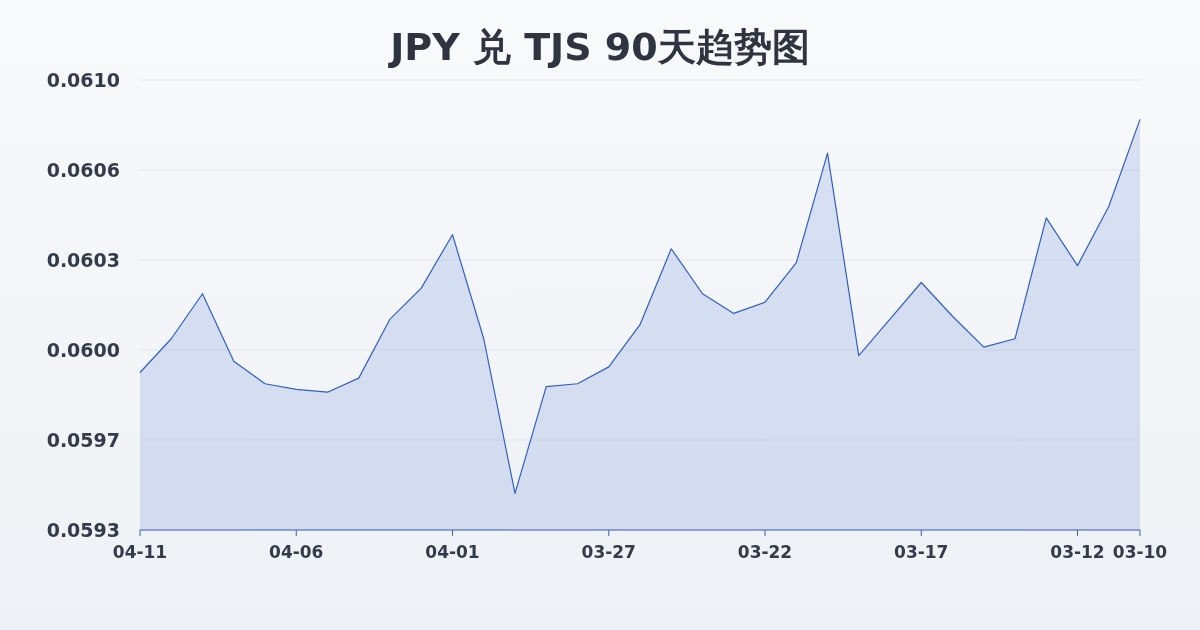 The width and height of the screenshot is (1200, 630). I want to click on x-tick-label: 04-11, so click(140, 552).